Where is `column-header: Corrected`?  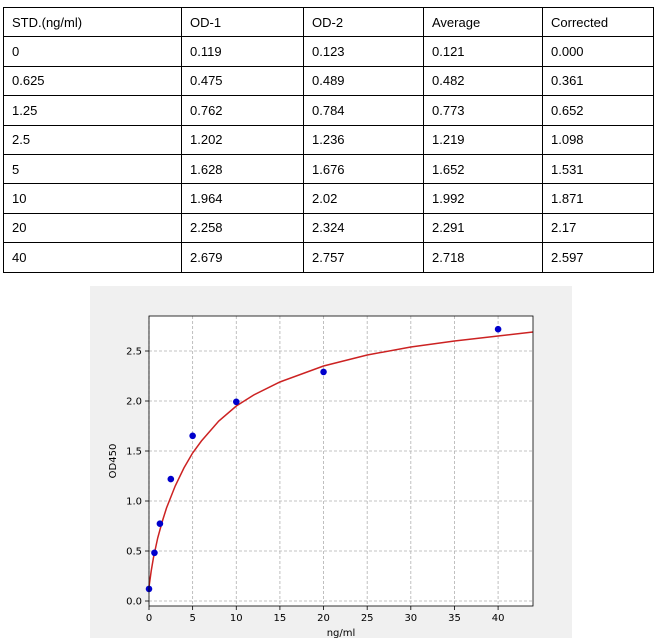
column-header: Corrected is located at coordinates (598, 22).